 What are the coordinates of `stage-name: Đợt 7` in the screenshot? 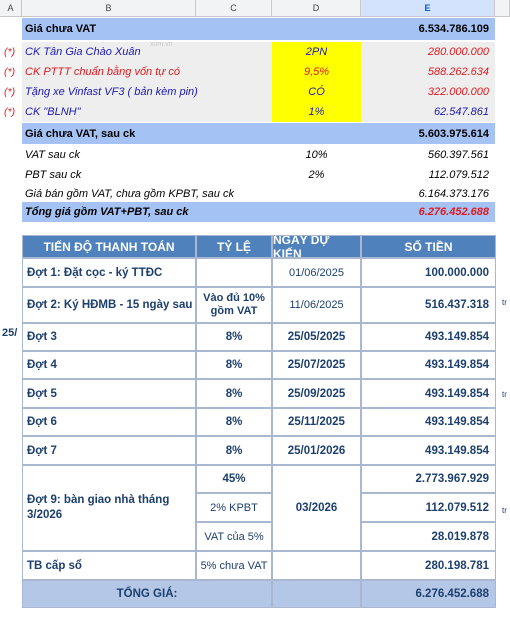 It's located at (109, 450).